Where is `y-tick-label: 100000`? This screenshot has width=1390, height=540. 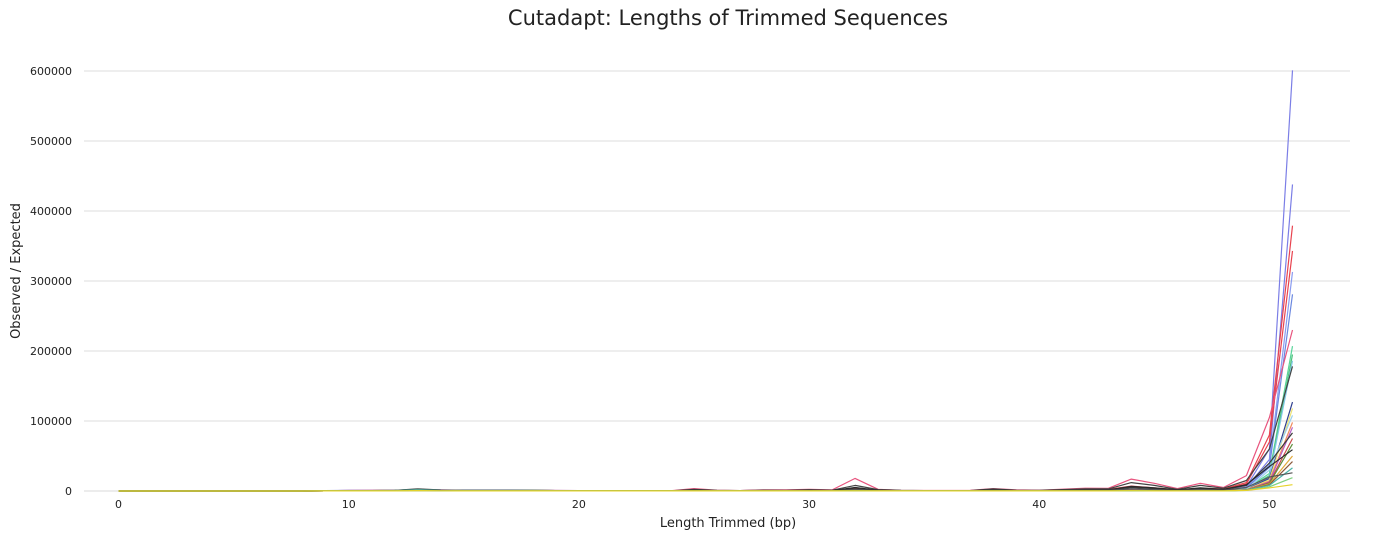
y-tick-label: 100000 is located at coordinates (51, 421).